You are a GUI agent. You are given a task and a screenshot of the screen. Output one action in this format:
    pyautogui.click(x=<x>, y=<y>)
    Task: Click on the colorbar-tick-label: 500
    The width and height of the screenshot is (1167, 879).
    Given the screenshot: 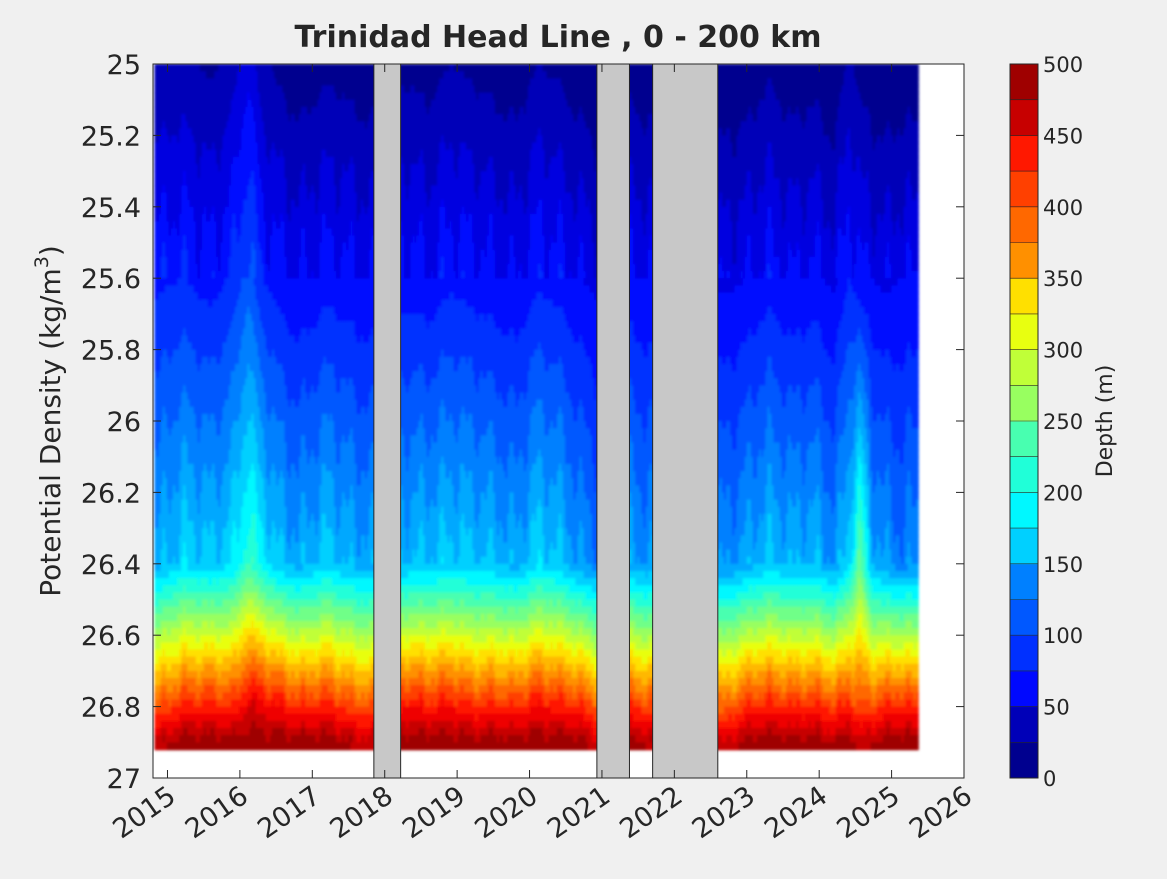 What is the action you would take?
    pyautogui.click(x=1063, y=65)
    